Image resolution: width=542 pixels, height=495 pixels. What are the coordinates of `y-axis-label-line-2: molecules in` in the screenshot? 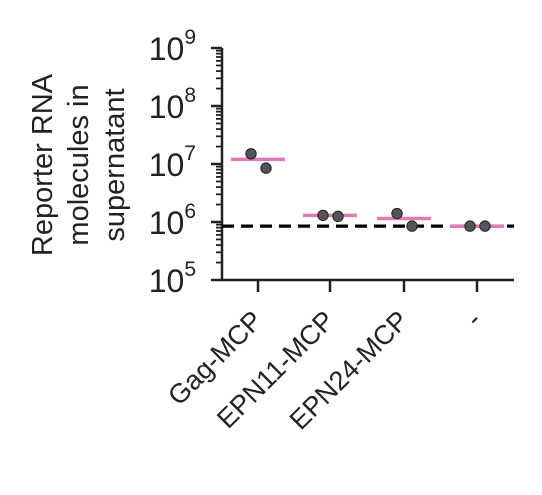 It's located at (79, 164).